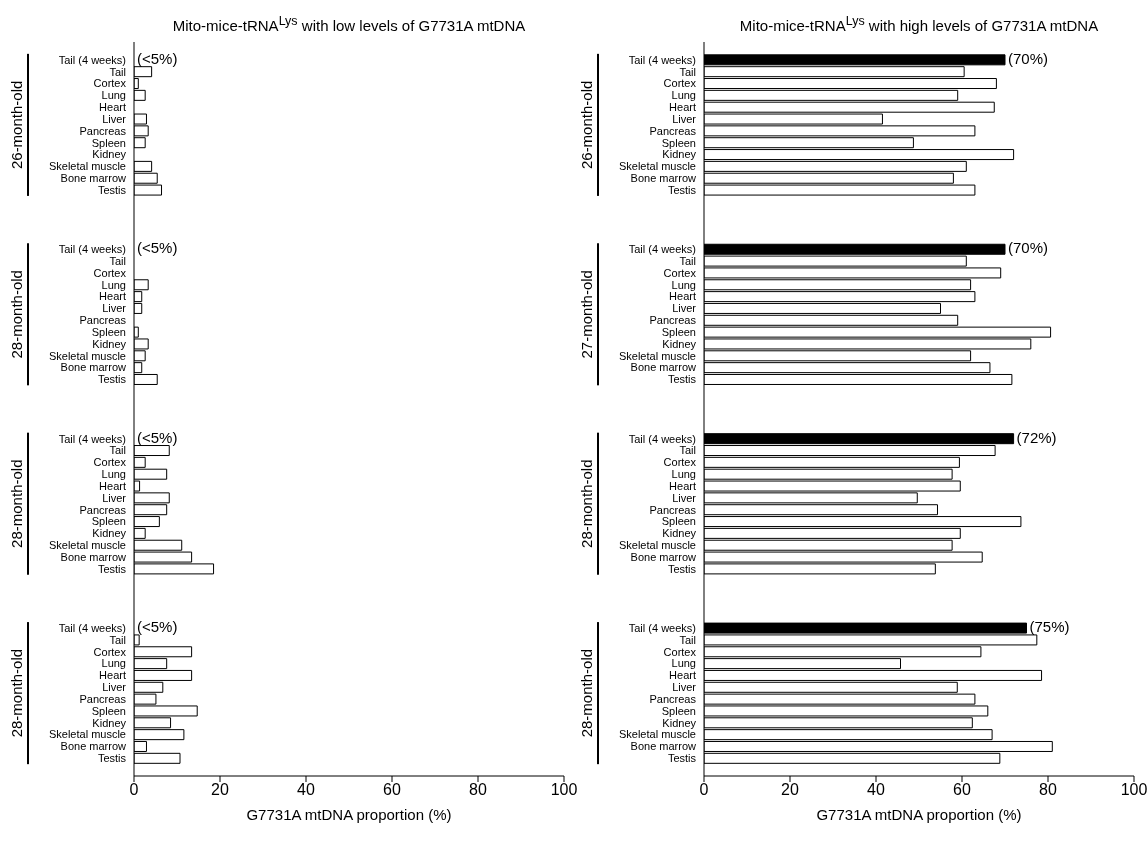  I want to click on chart-title: Mito-mice-tRNA$^{Lys}$ with high levels of G7731A mtDNA, so click(919, 23).